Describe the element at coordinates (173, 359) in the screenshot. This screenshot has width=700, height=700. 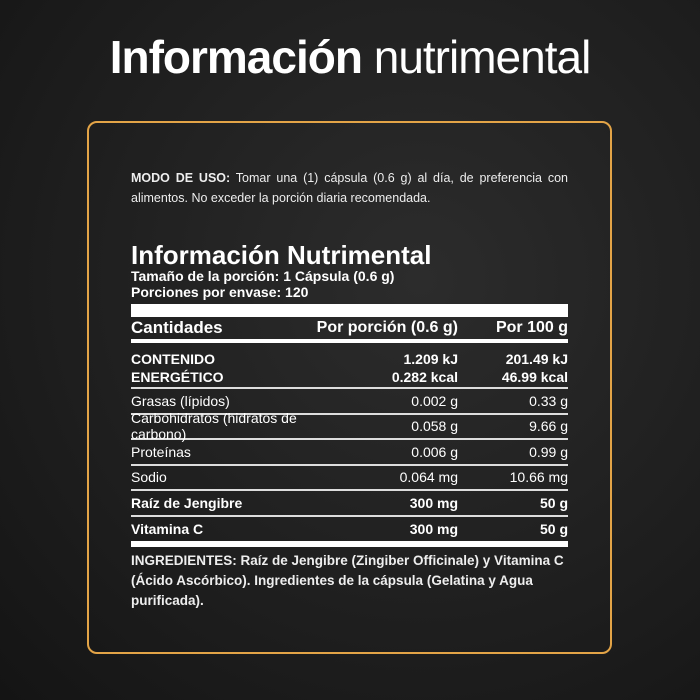
I see `energy-label-1: CONTENIDO` at that location.